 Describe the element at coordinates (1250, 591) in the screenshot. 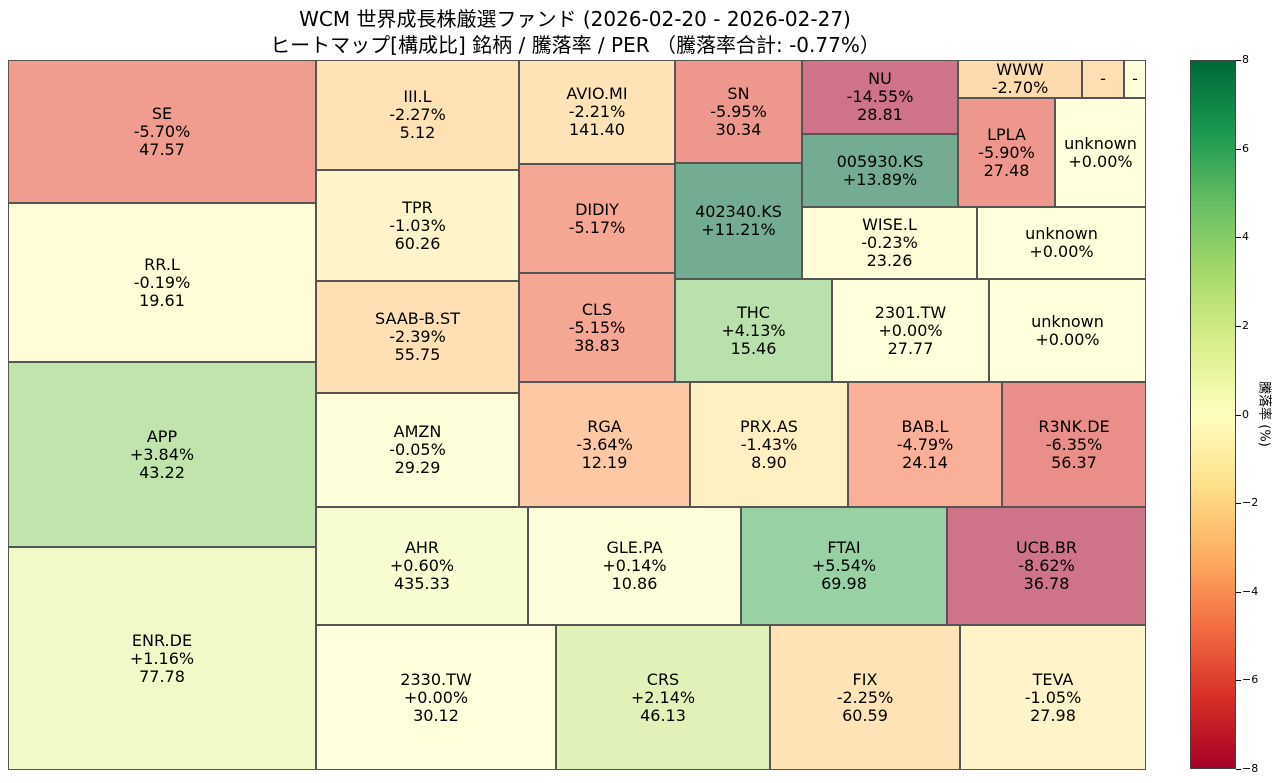

I see `colorbar-tick-label: −4` at that location.